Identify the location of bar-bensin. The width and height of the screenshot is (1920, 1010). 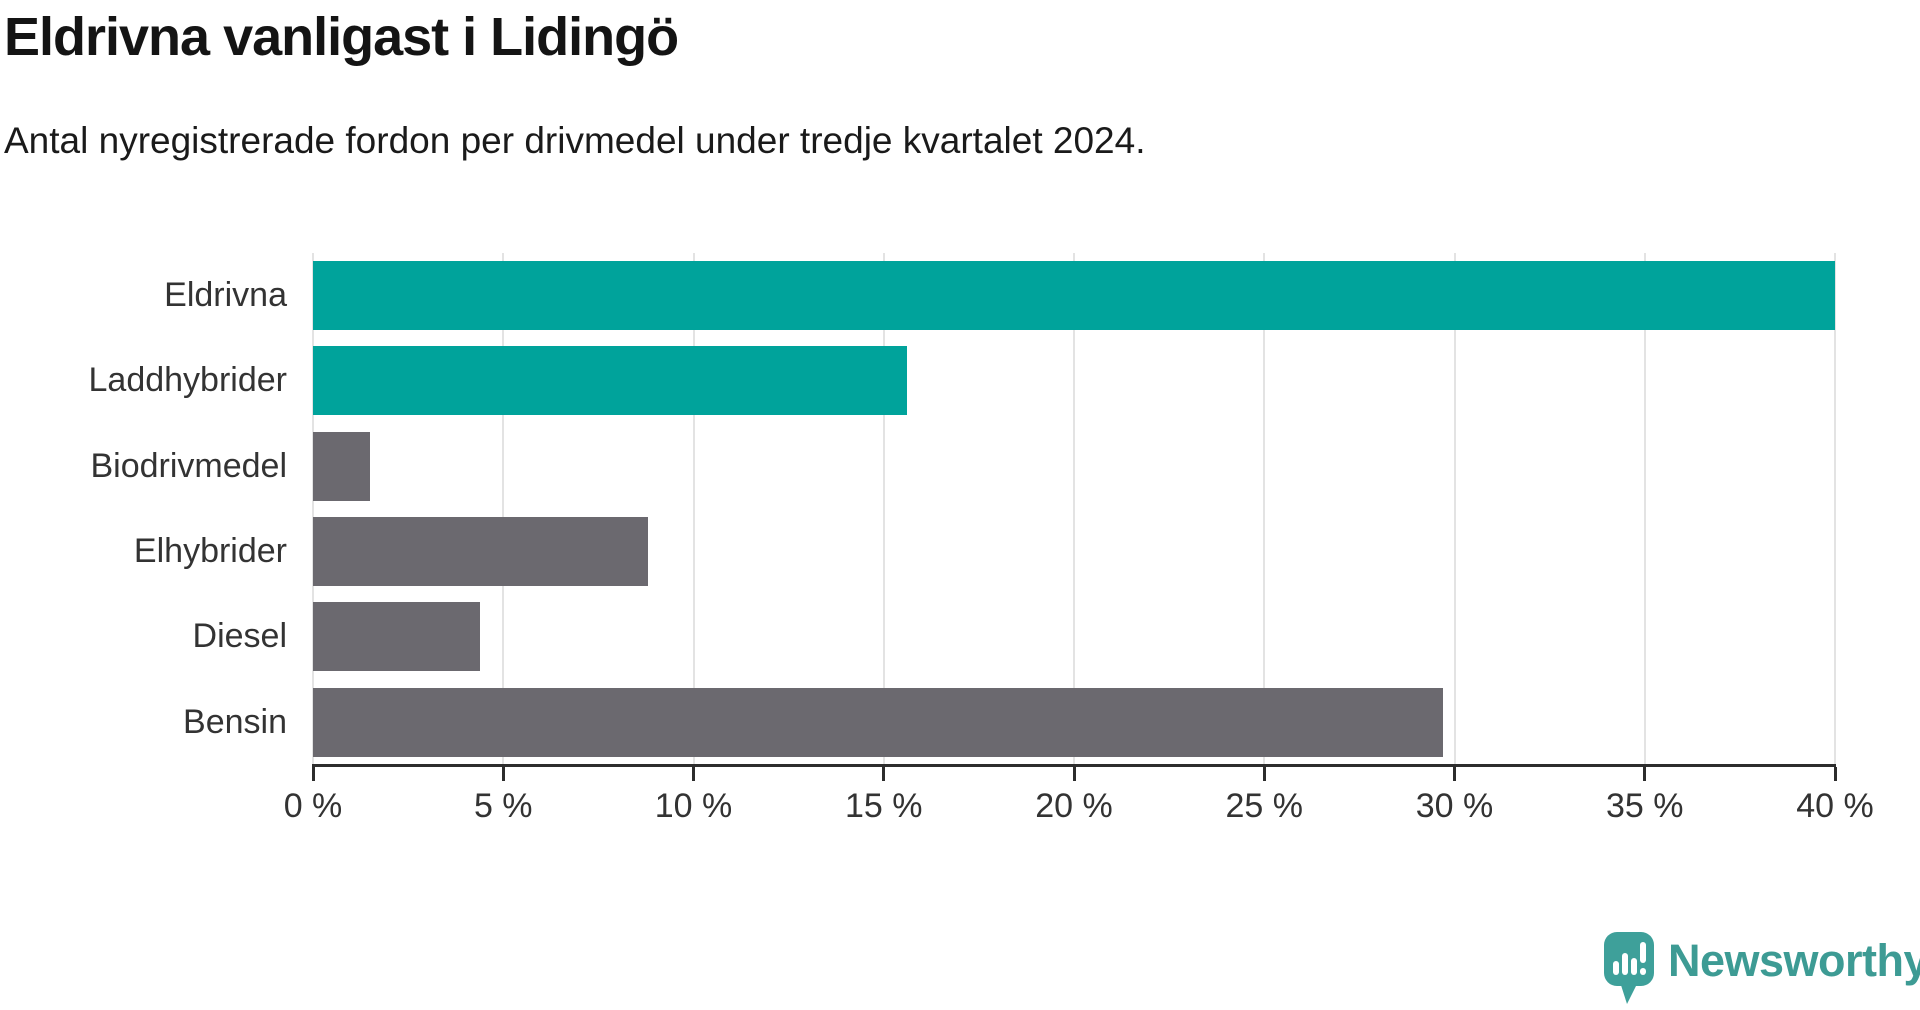
(878, 722).